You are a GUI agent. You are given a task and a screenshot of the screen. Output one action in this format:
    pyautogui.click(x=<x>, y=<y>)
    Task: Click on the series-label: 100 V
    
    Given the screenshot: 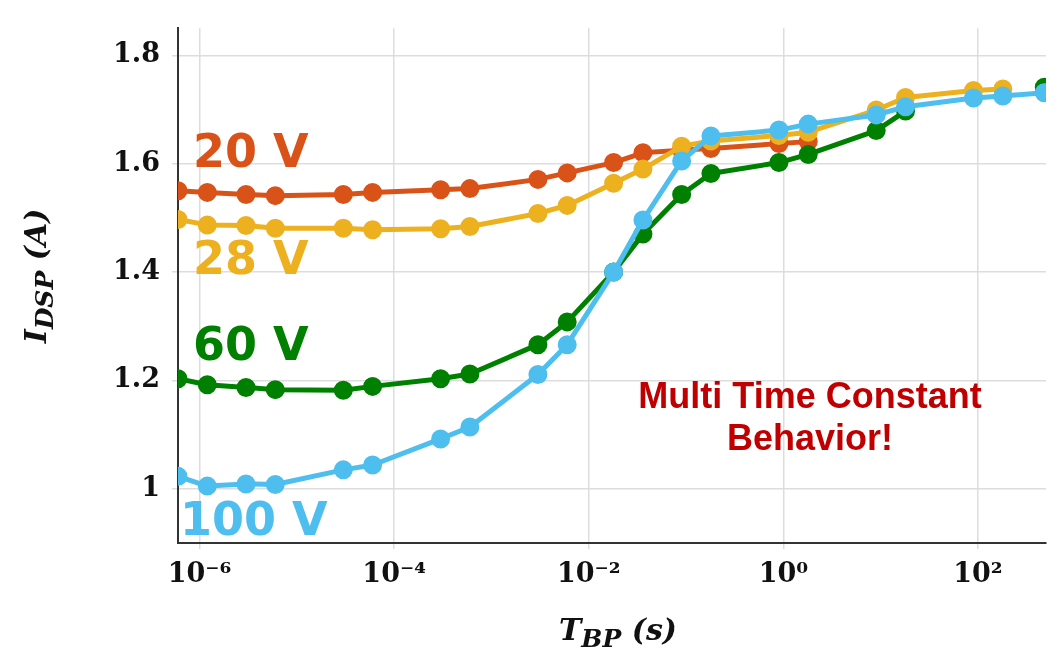 What is the action you would take?
    pyautogui.click(x=254, y=519)
    